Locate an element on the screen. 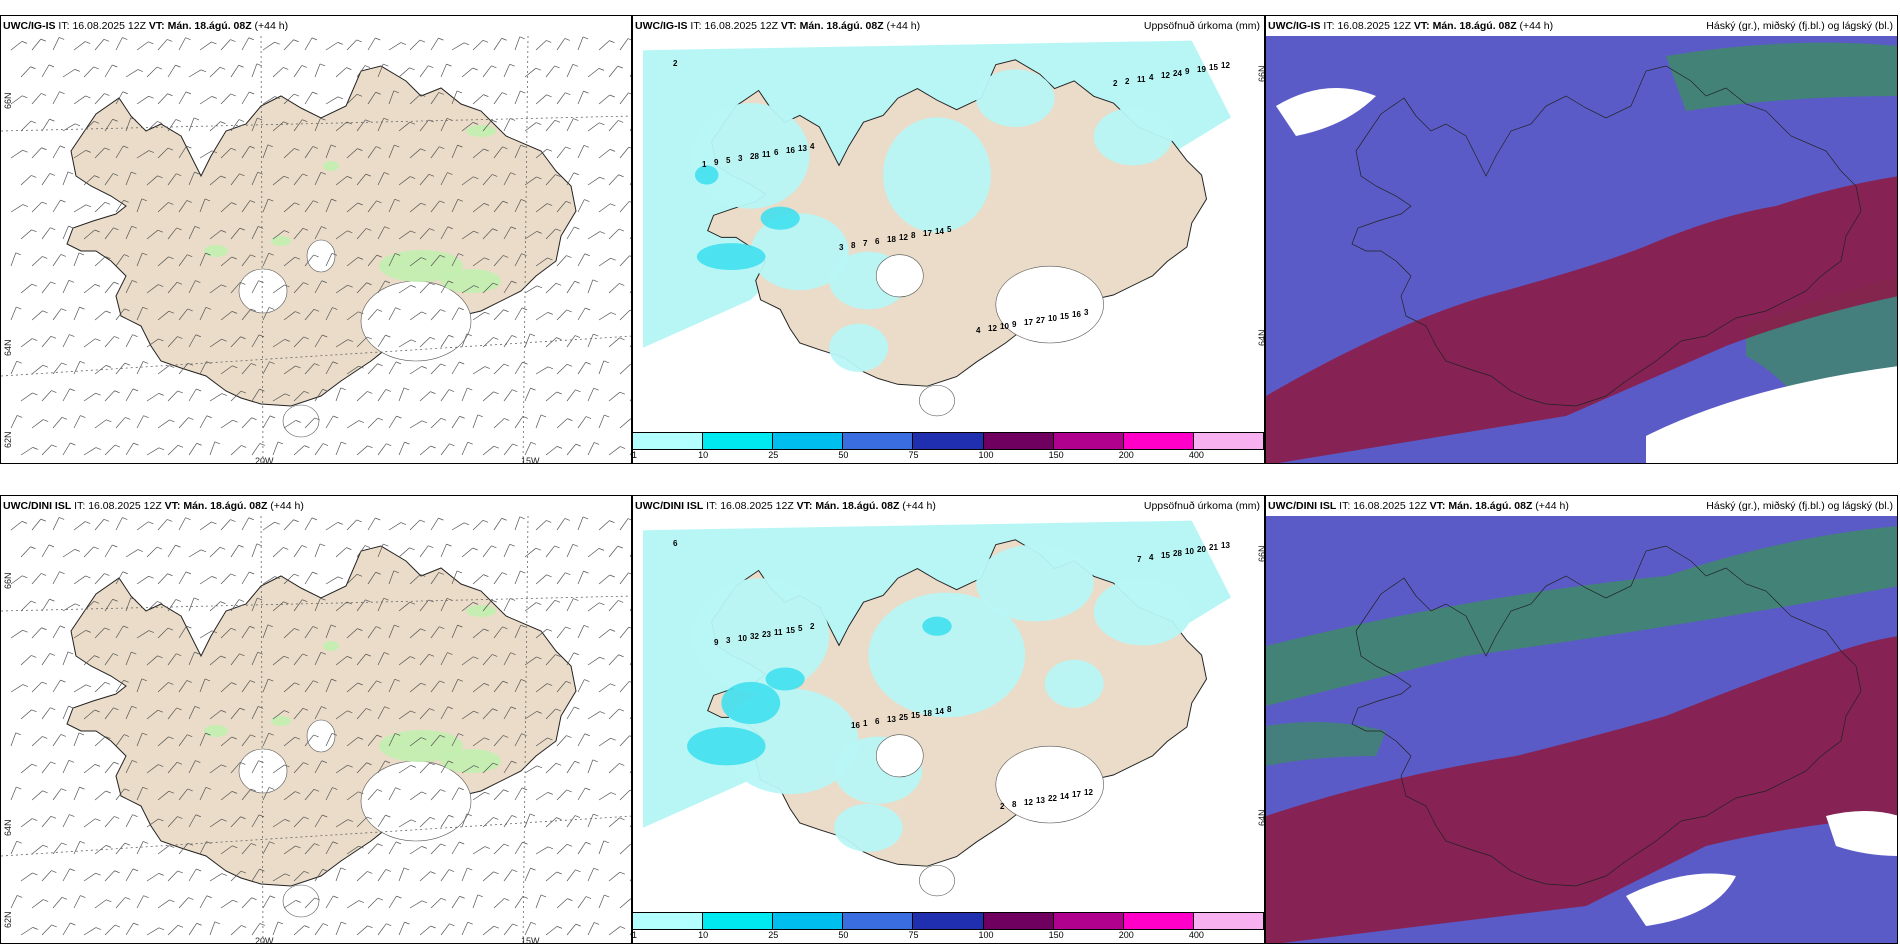 The width and height of the screenshot is (1900, 950). precip-title: Uppsöfnuð úrkoma (mm) is located at coordinates (1201, 26).